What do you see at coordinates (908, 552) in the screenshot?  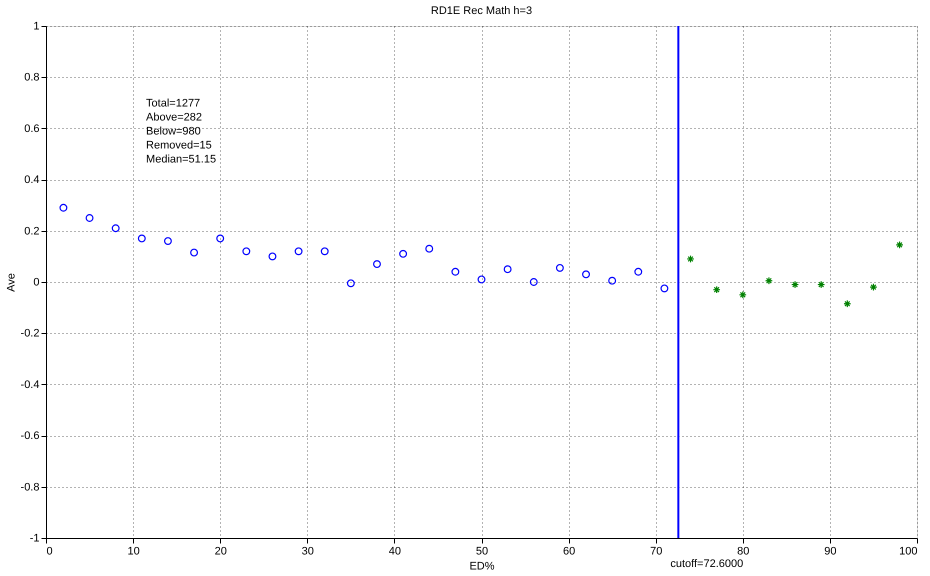 I see `x-tick-label: 100` at bounding box center [908, 552].